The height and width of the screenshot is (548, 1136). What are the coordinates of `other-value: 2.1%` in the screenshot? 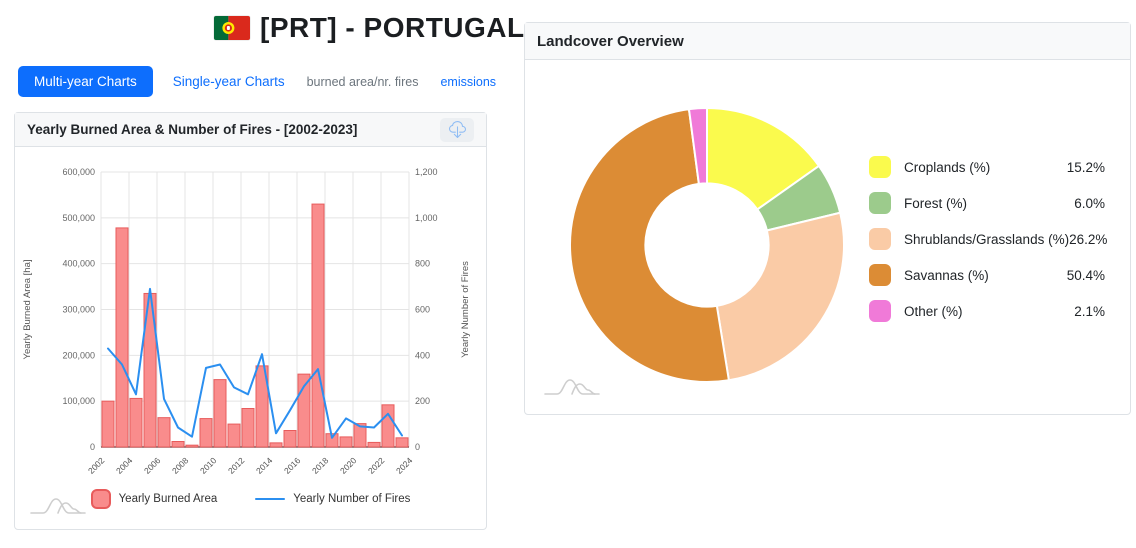 It's located at (1089, 311).